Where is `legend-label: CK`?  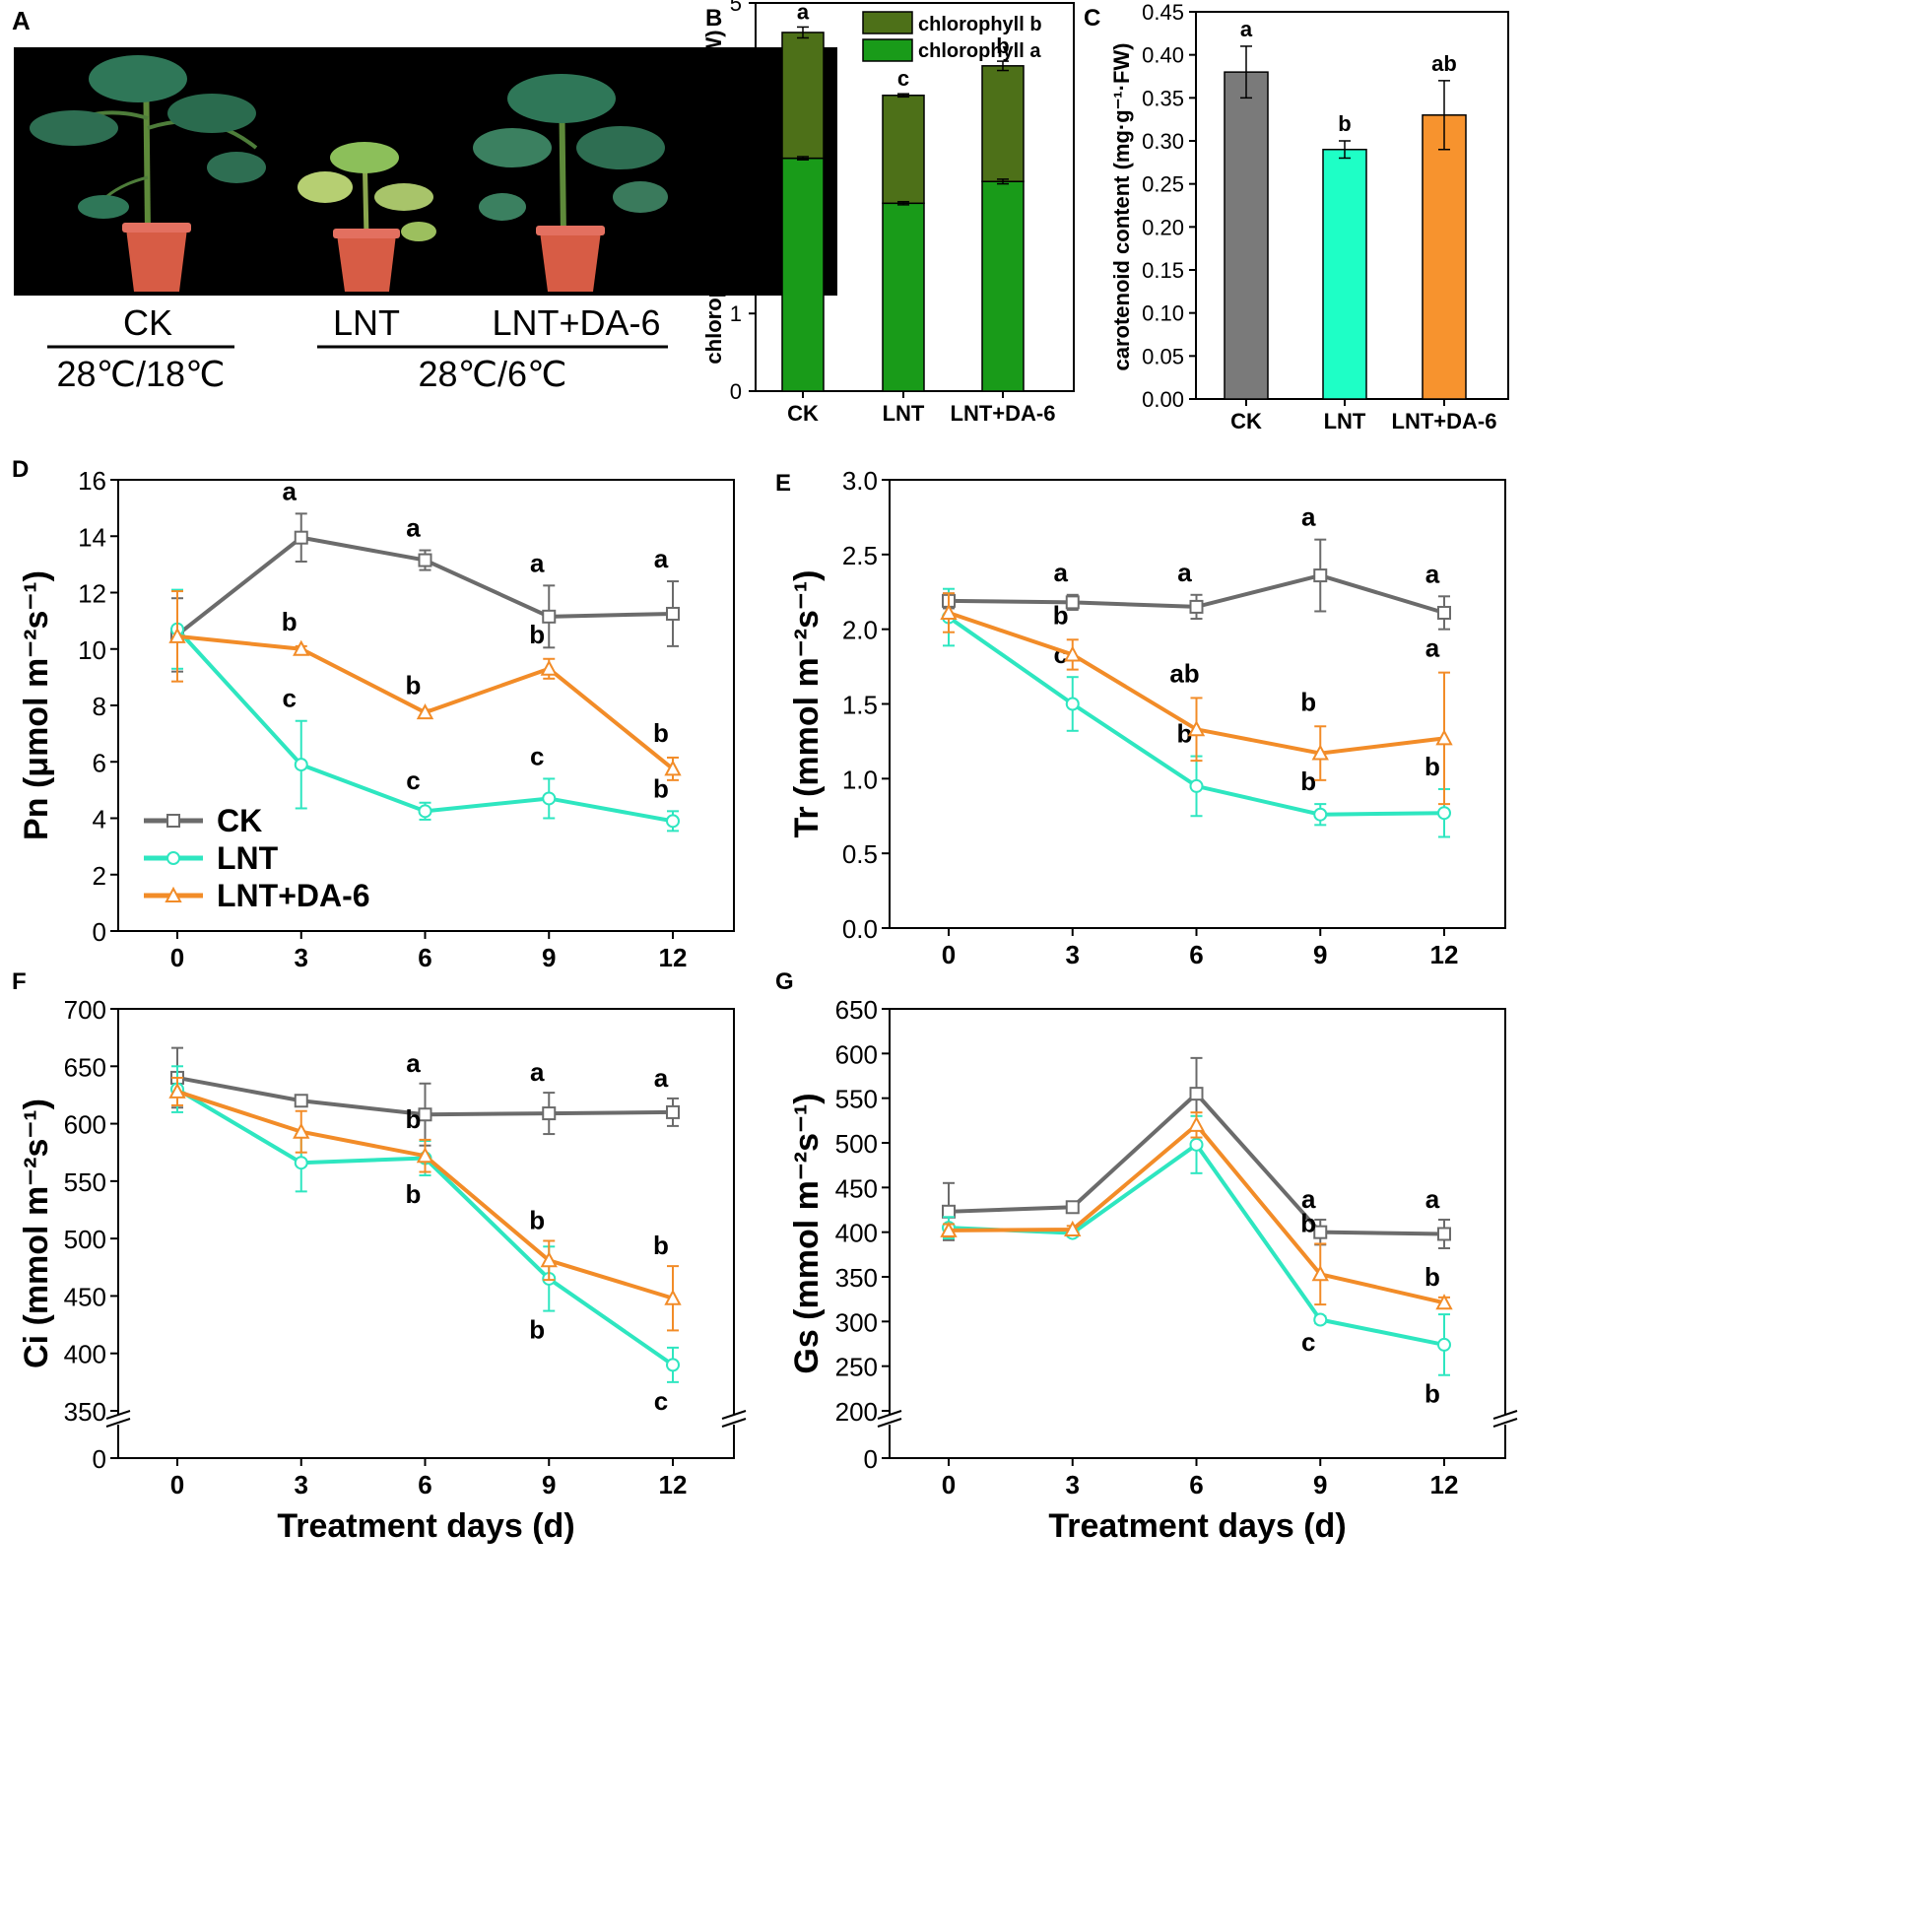 legend-label: CK is located at coordinates (239, 820).